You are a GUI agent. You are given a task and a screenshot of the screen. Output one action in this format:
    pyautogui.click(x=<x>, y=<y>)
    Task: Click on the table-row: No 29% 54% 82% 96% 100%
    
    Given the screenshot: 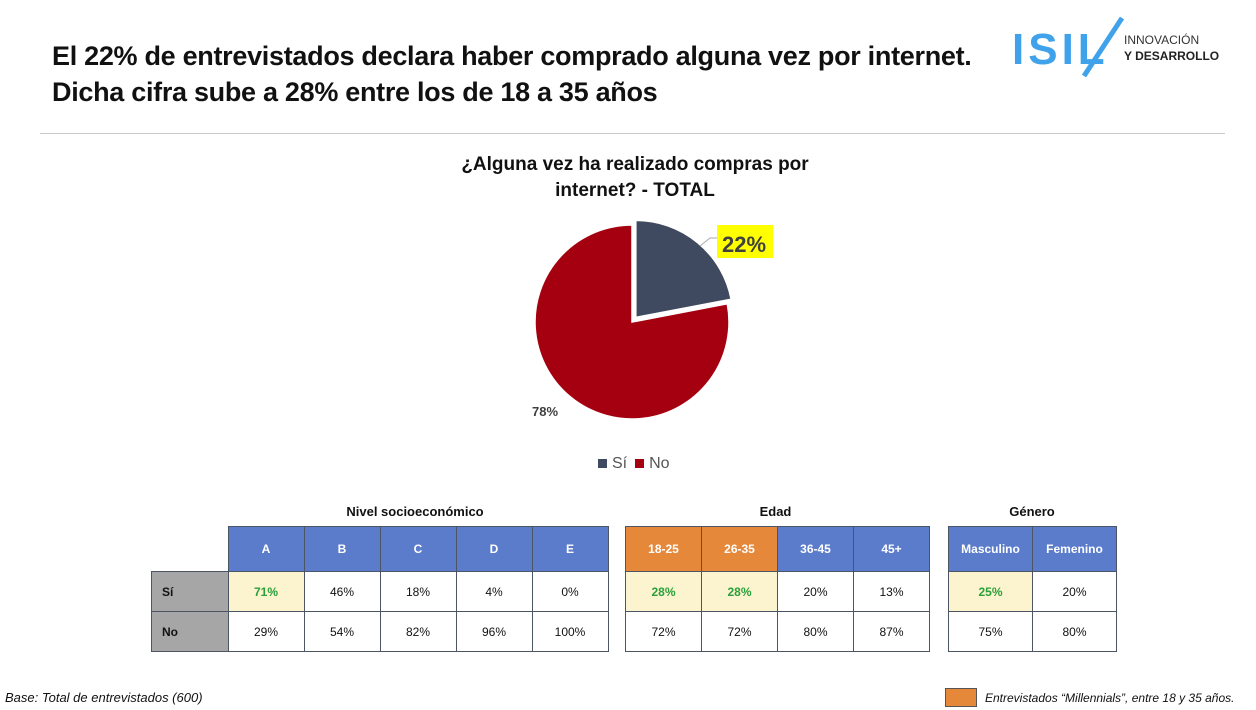 What is the action you would take?
    pyautogui.click(x=380, y=631)
    